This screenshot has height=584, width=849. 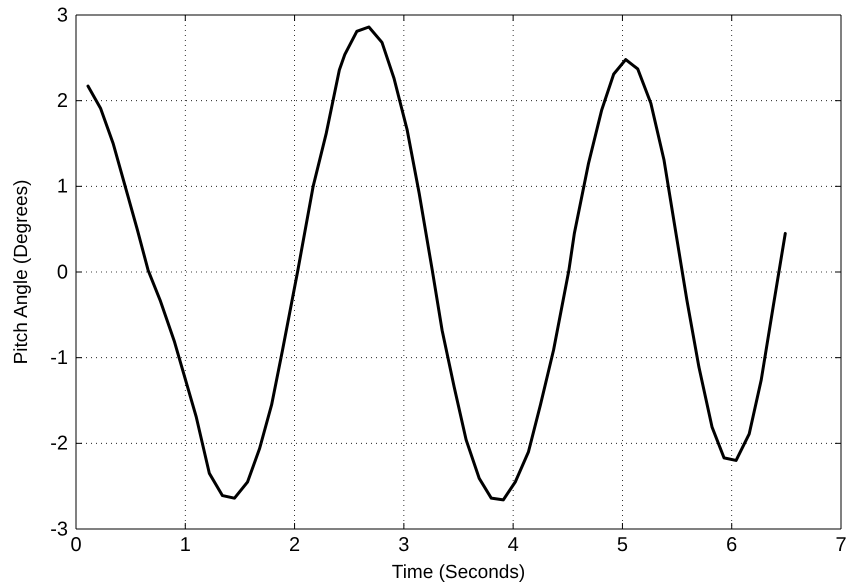 I want to click on x-tick-label: 4, so click(x=513, y=545).